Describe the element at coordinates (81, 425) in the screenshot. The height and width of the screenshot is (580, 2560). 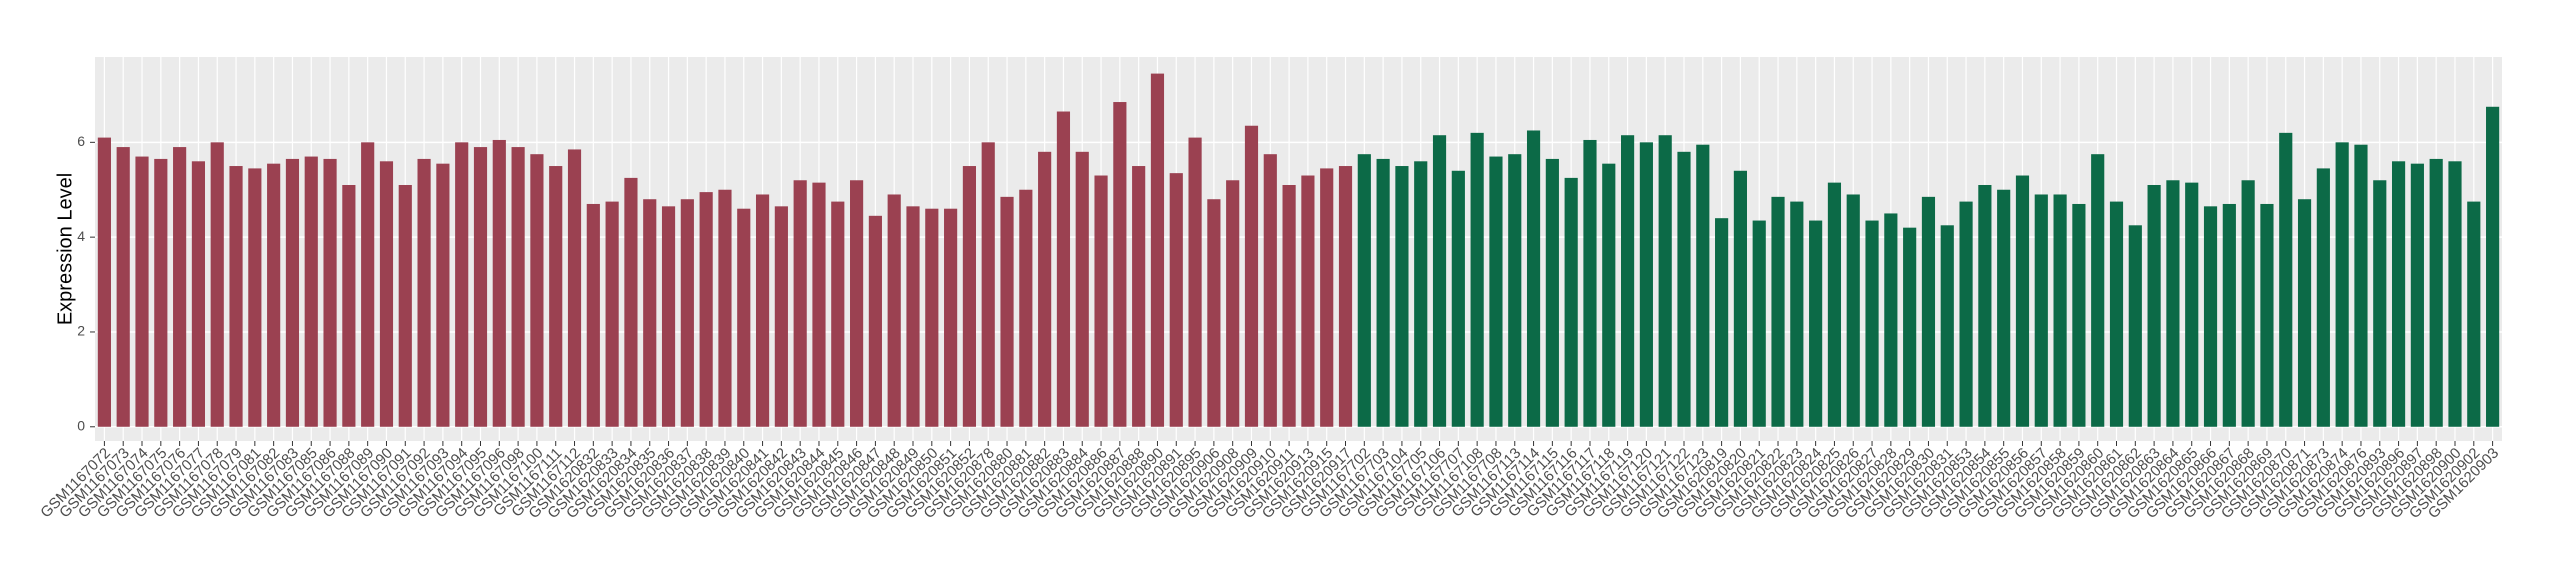
I see `y-tick-label: 0` at that location.